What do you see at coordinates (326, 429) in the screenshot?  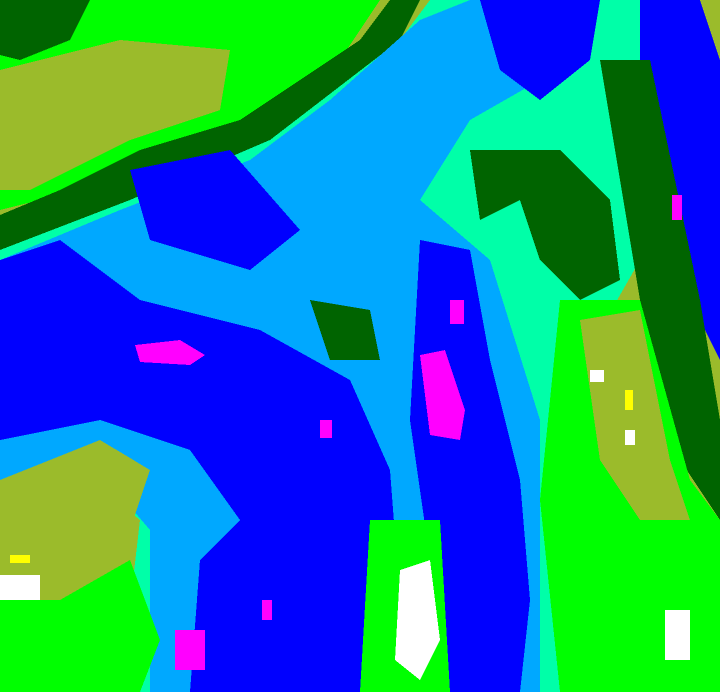 I see `core-magenta-small2` at bounding box center [326, 429].